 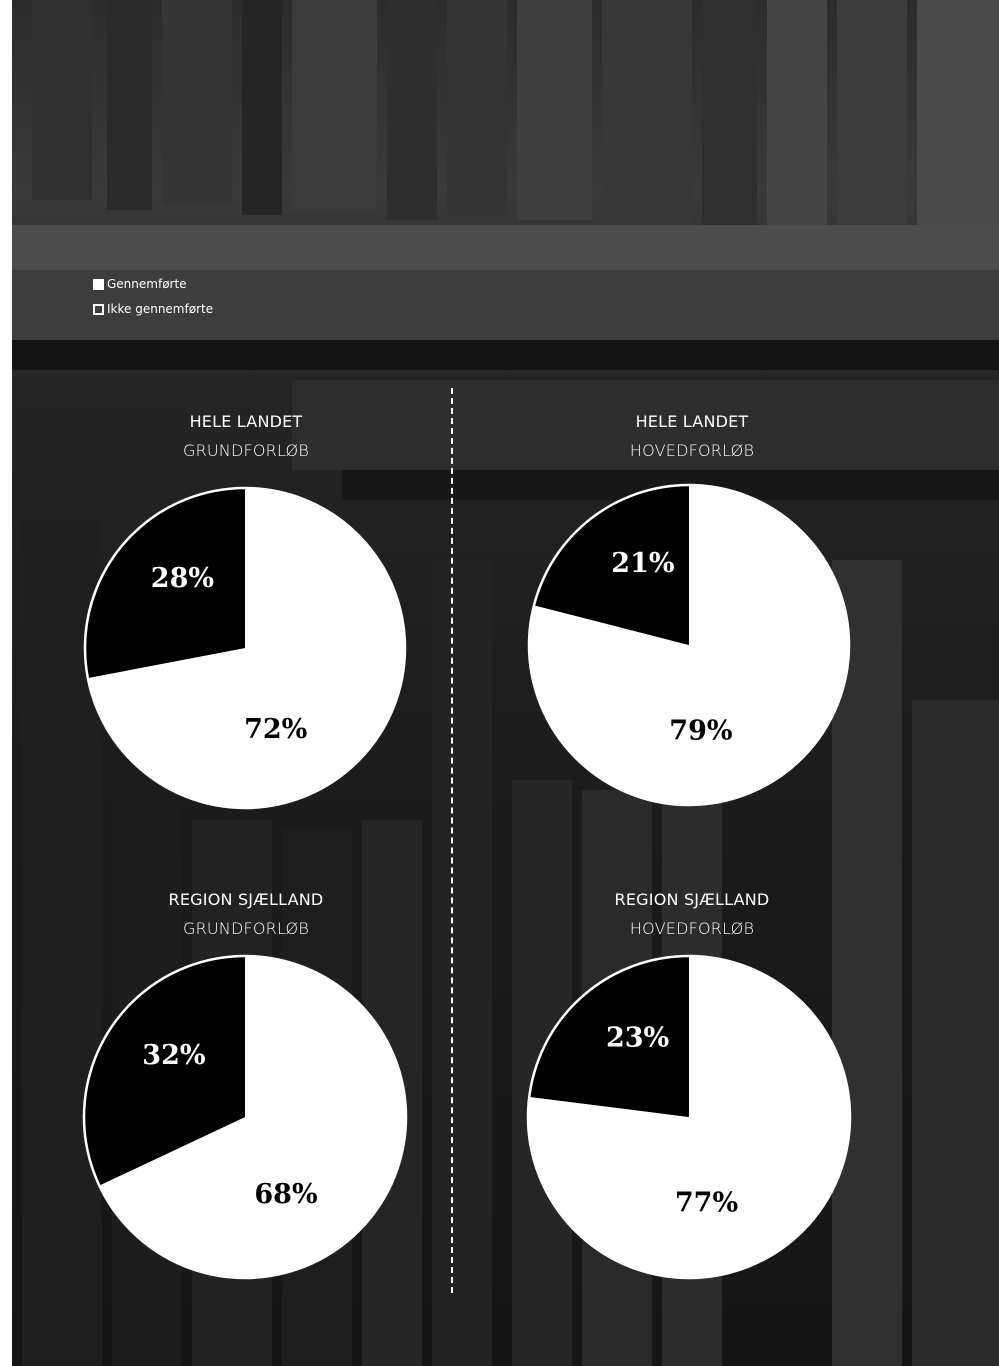 I want to click on chart-title-hele-landet-grundforlob: HELE LANDET GRUNDFORLØB, so click(x=246, y=436).